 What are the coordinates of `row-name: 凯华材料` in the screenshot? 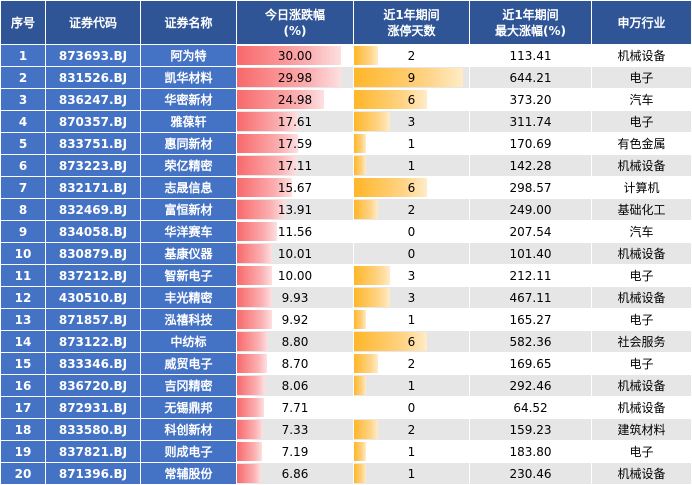 It's located at (188, 77).